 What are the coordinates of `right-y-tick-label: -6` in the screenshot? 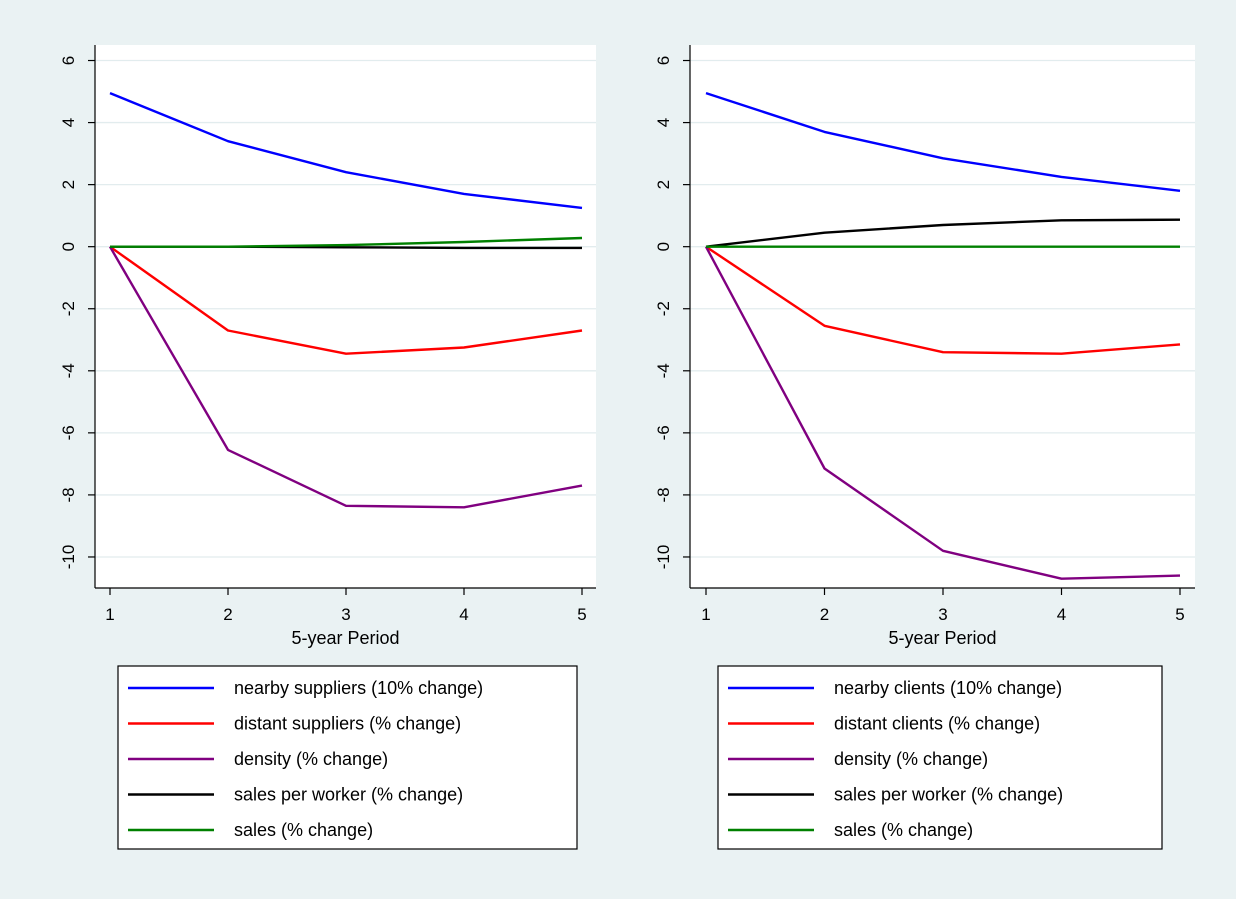 It's located at (663, 432).